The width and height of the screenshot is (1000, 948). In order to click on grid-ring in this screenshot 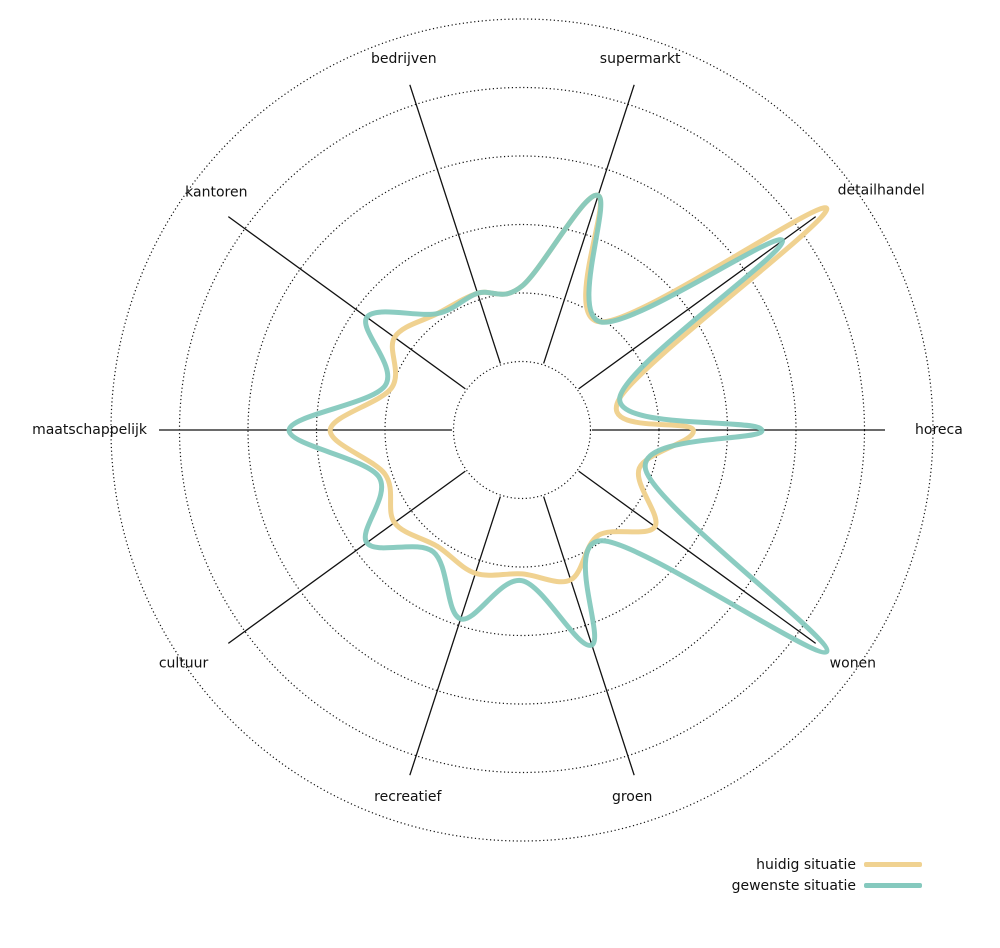, I will do `click(522, 430)`.